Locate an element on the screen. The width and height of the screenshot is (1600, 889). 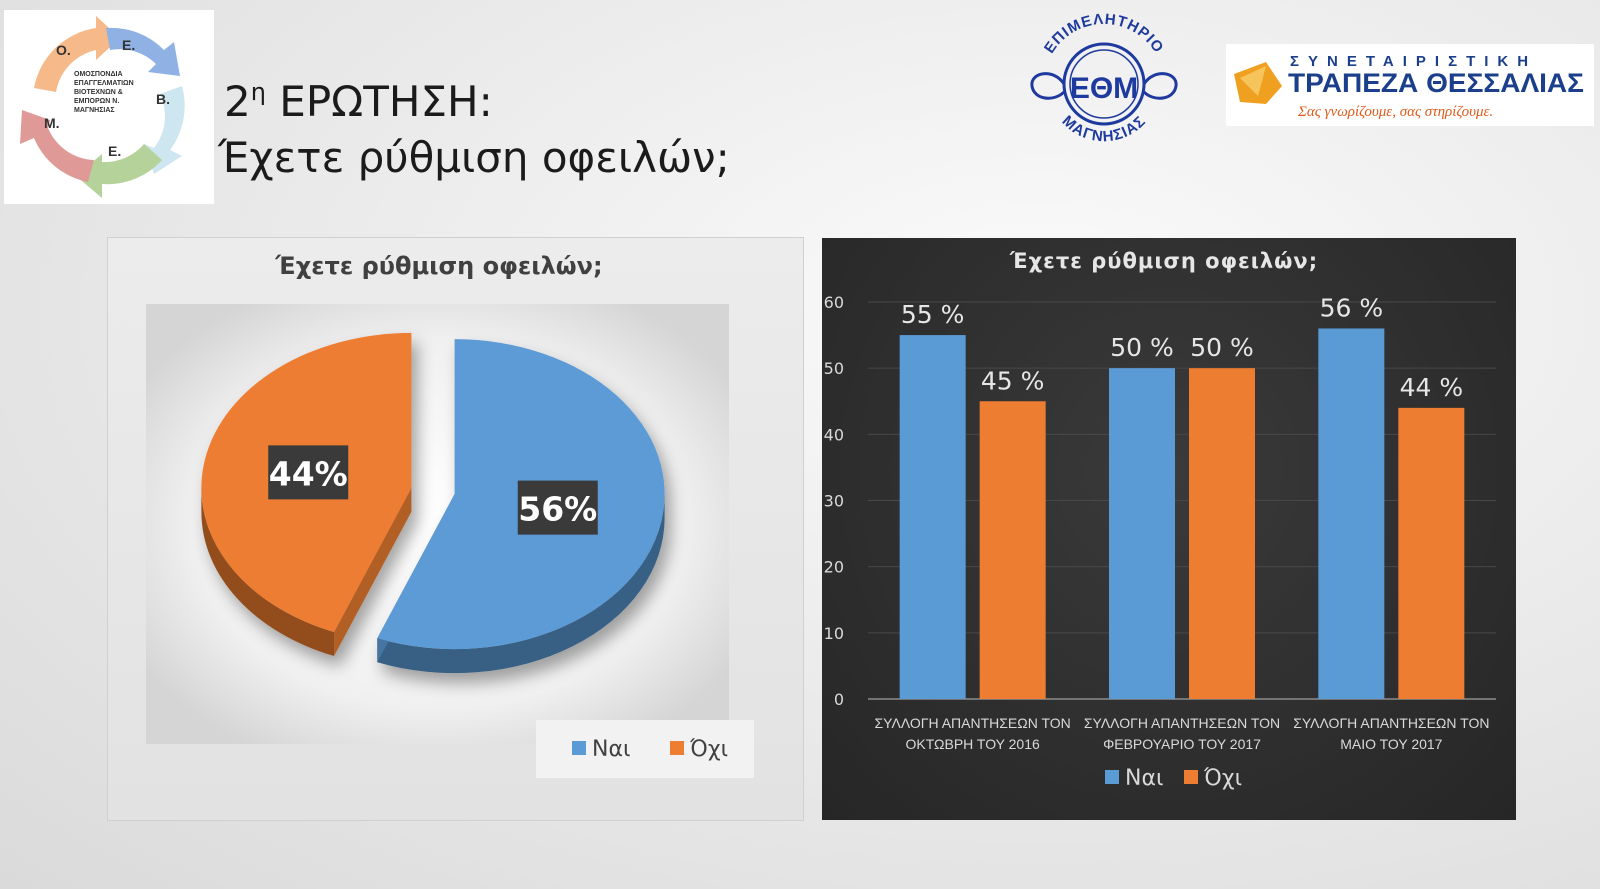
pie-data-label-text: 56% is located at coordinates (557, 509).